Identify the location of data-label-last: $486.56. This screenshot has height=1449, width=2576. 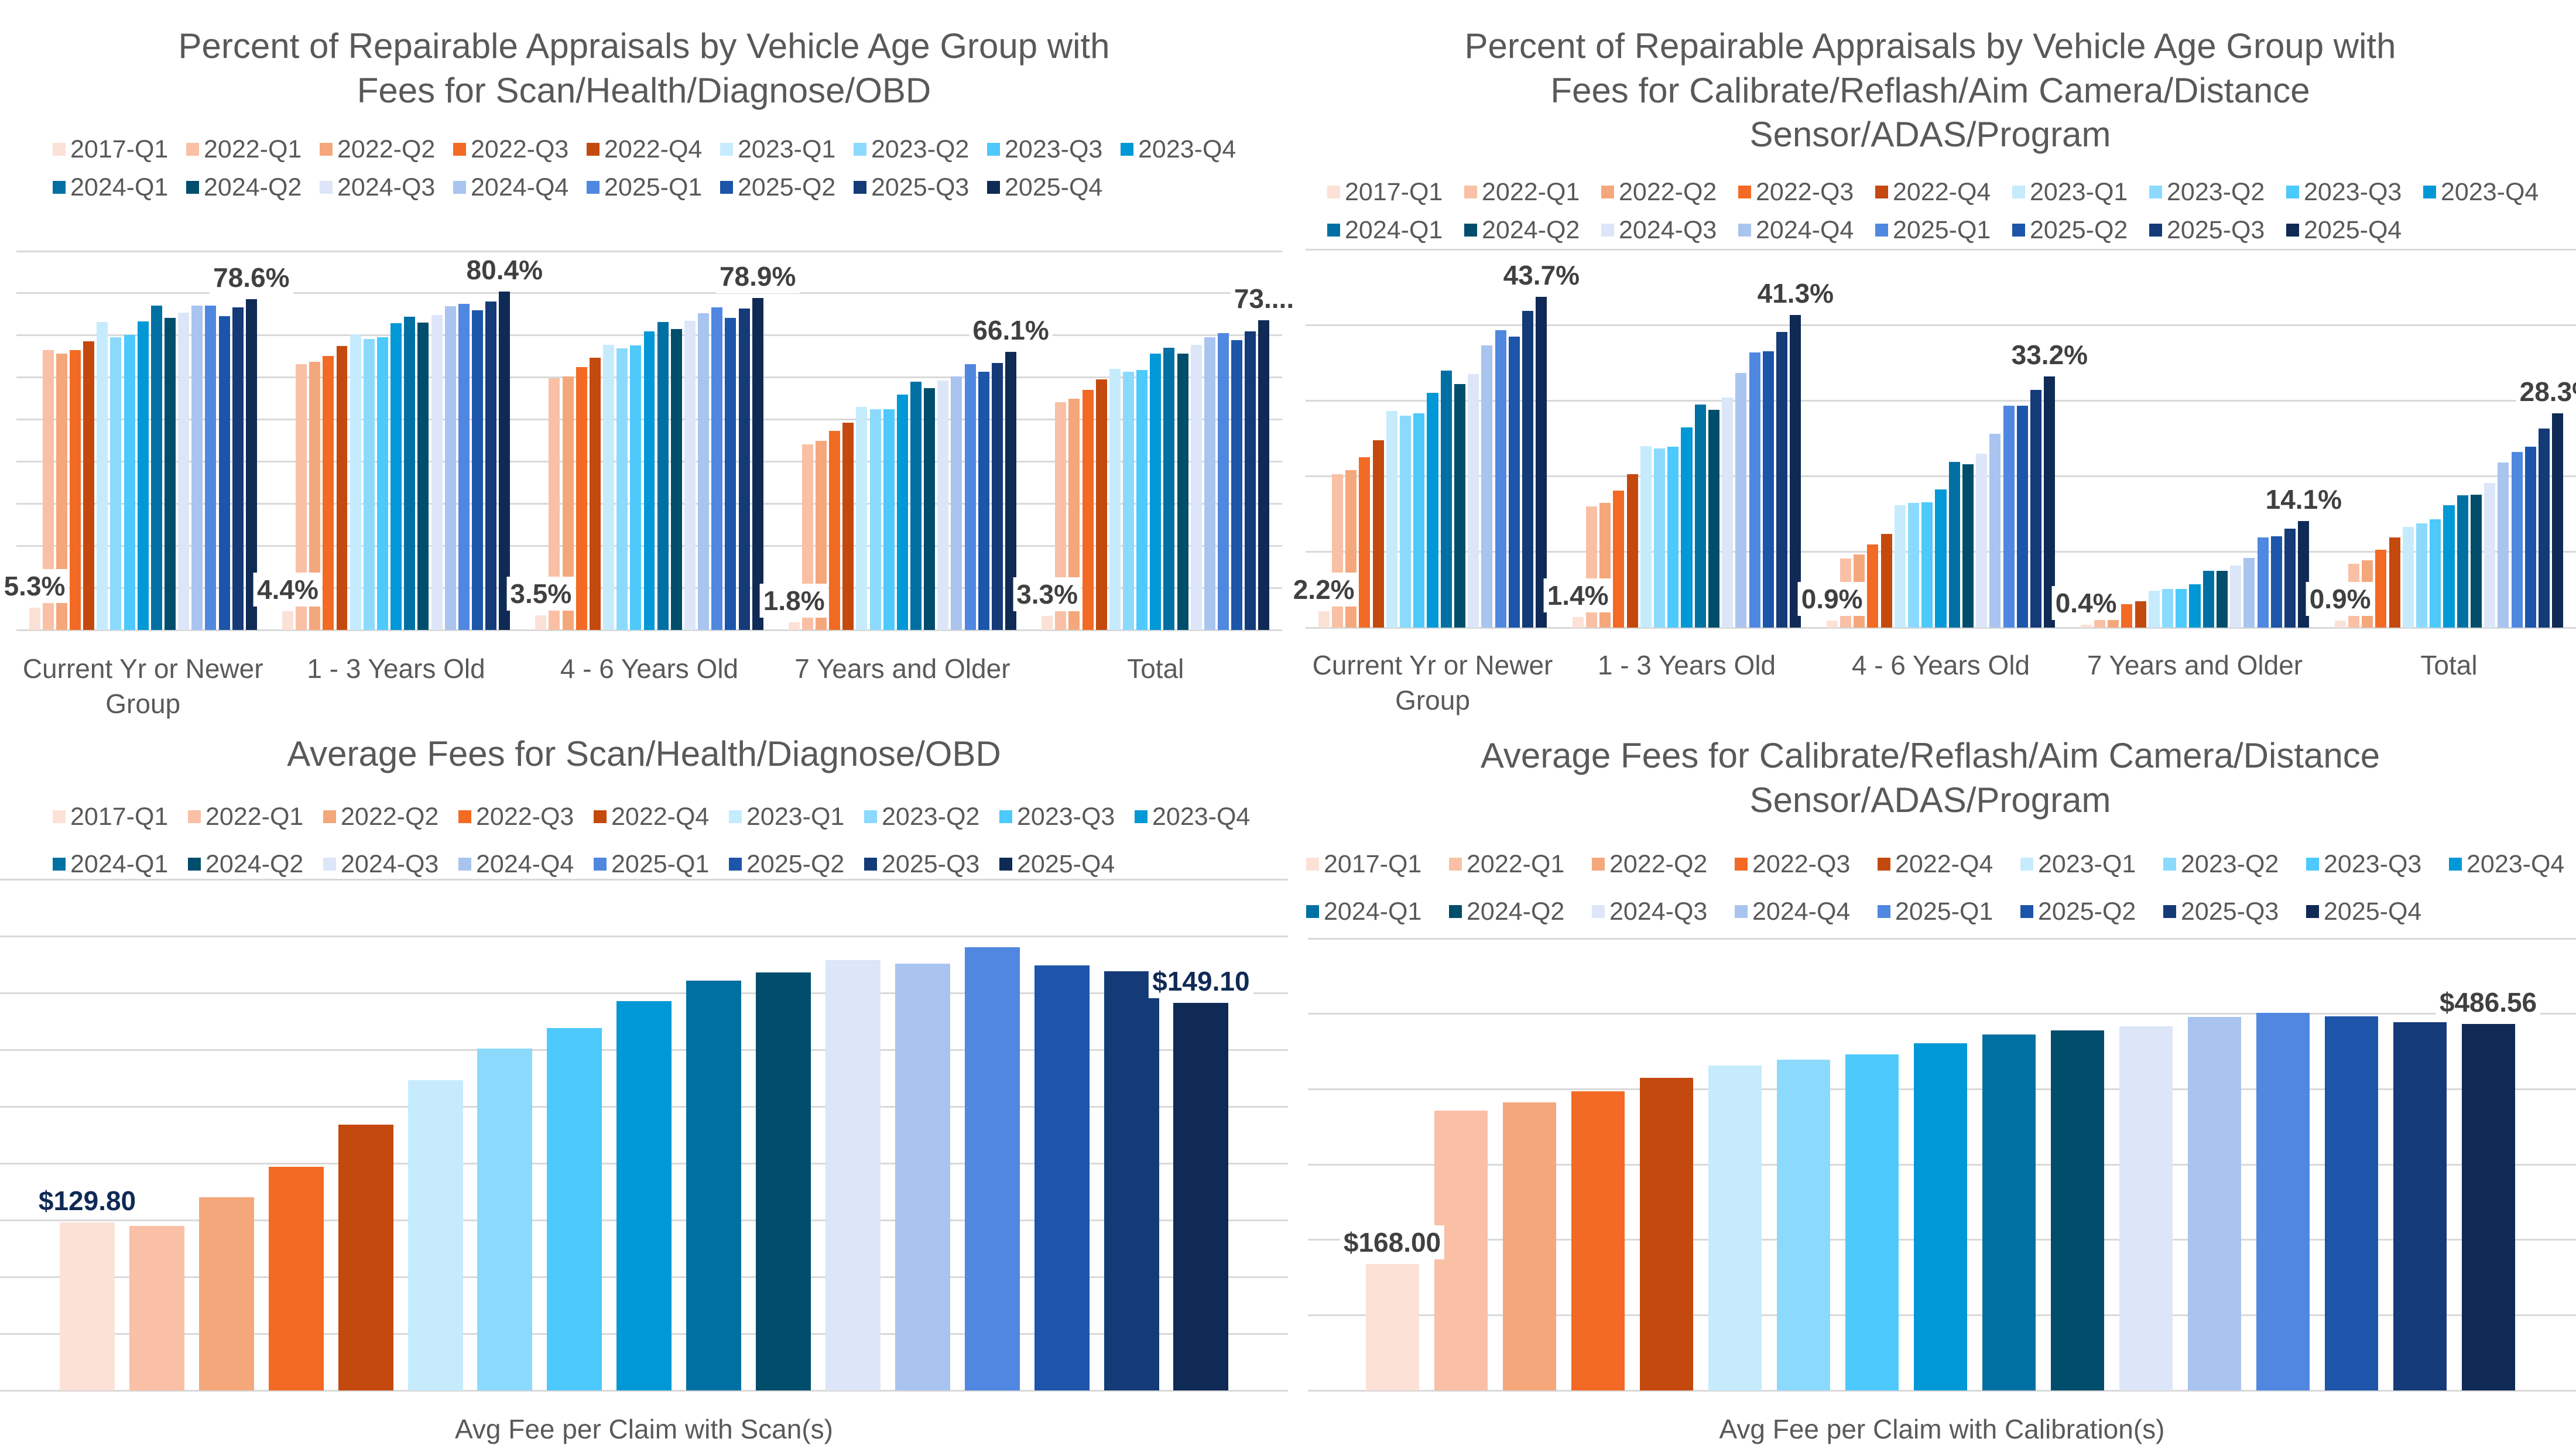
(2488, 1002).